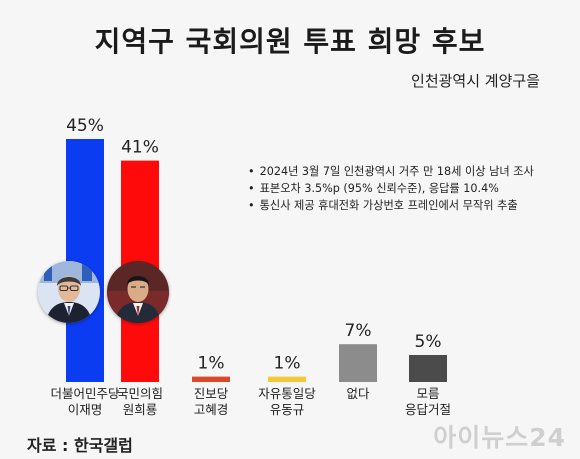 This screenshot has height=459, width=580. I want to click on category-label: 고혜경, so click(211, 409).